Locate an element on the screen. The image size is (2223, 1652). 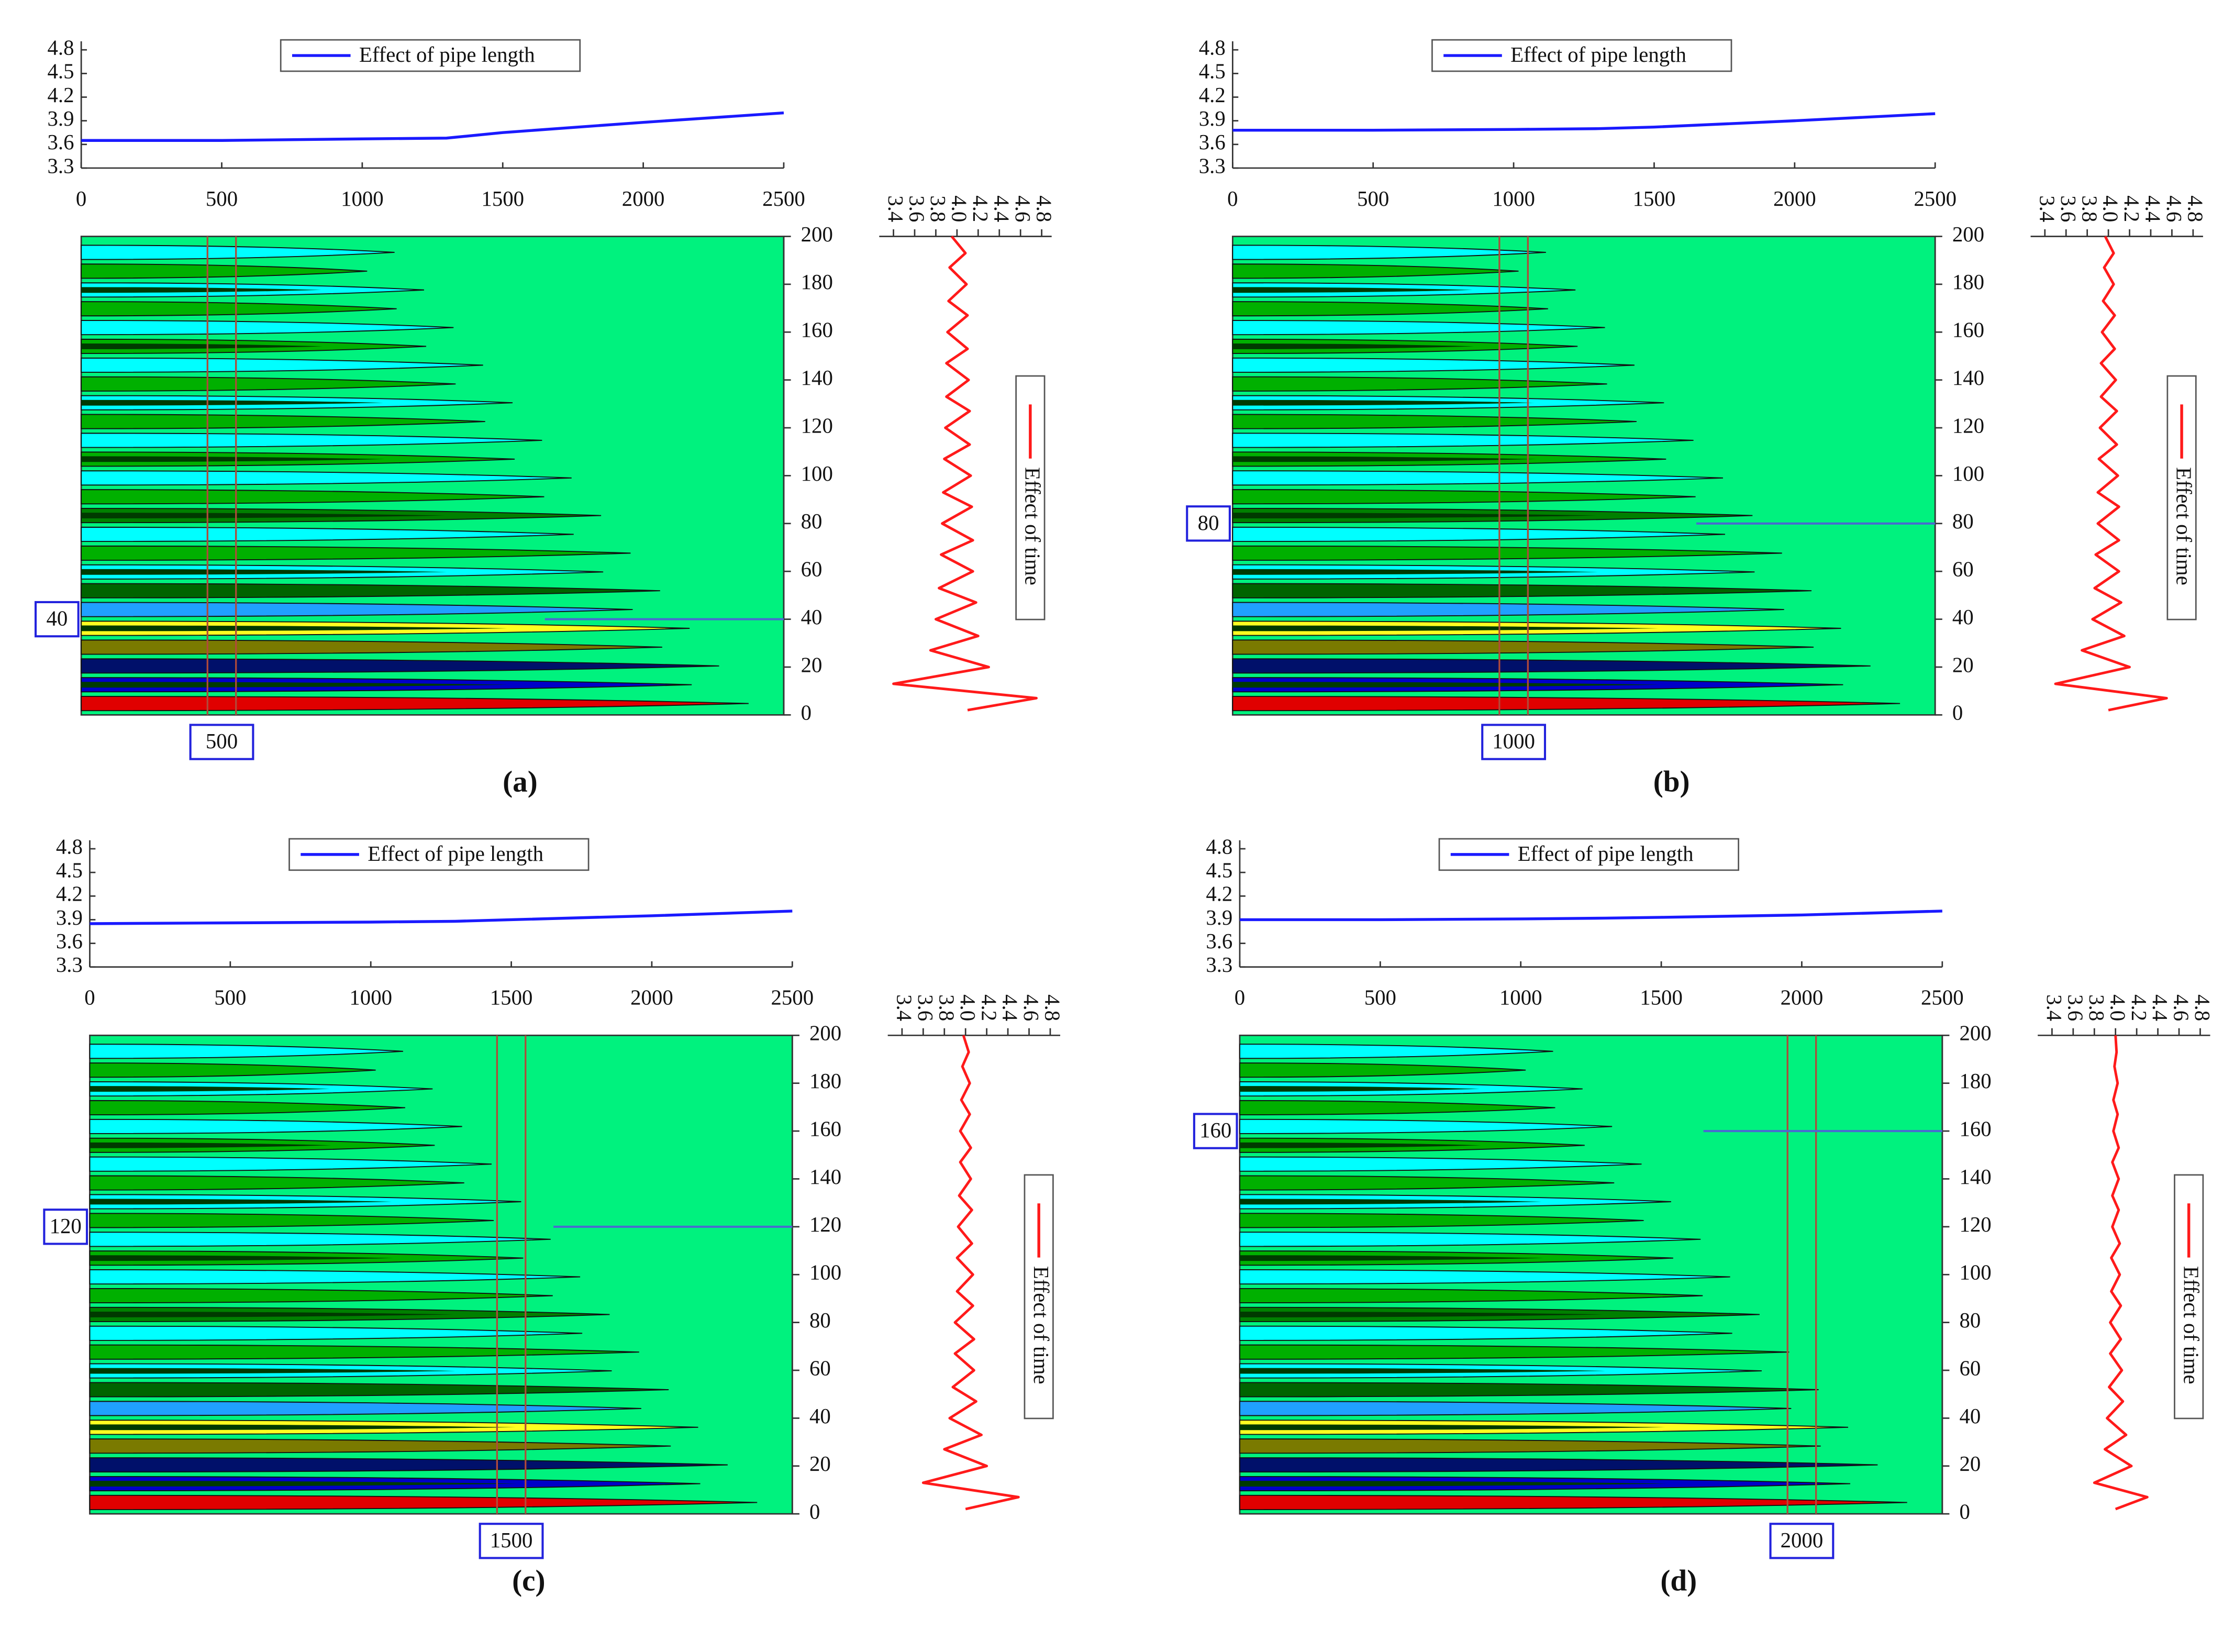
y-tick-label: 60 is located at coordinates (820, 1368).